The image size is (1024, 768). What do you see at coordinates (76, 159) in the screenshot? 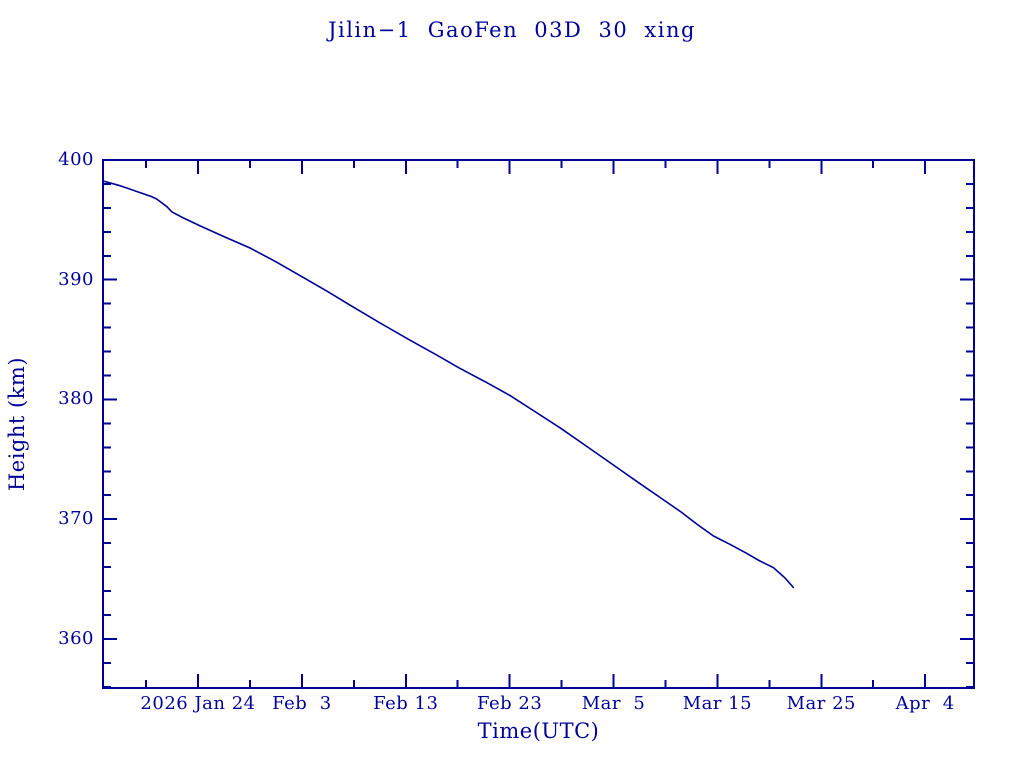
I see `y-tick-label: 400` at bounding box center [76, 159].